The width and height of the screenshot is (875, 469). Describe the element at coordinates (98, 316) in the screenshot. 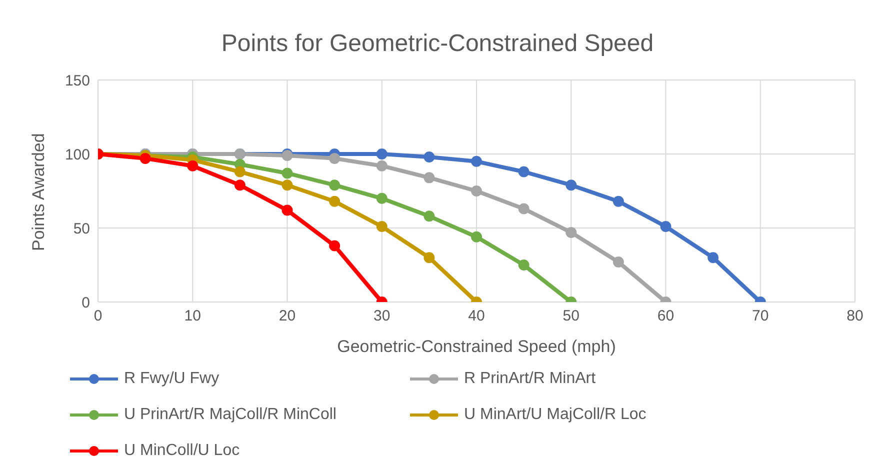

I see `x-tick-label: 0` at that location.